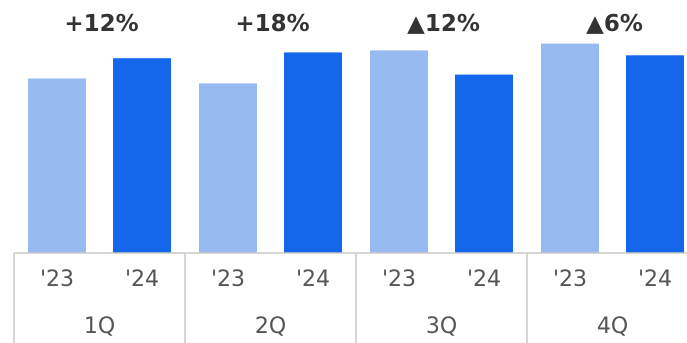 Image resolution: width=687 pixels, height=343 pixels. Describe the element at coordinates (101, 24) in the screenshot. I see `change-label-1q: +12%` at that location.